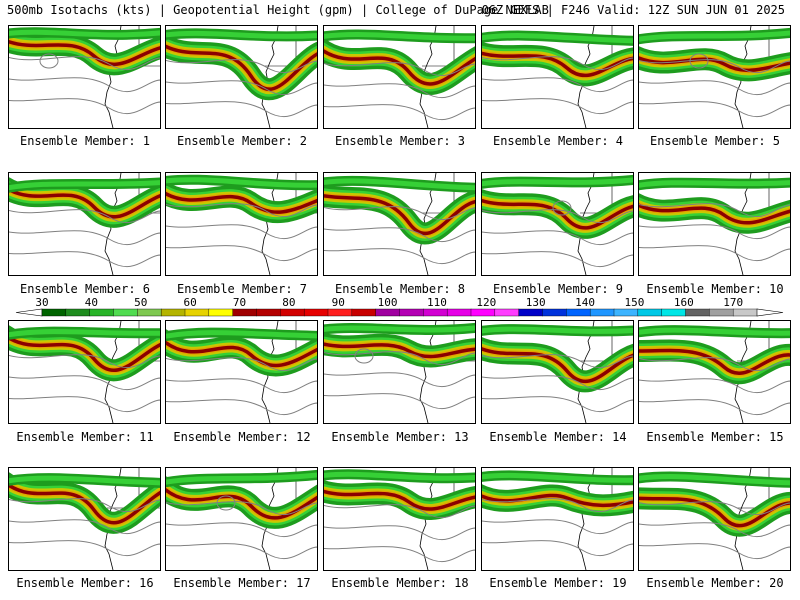  Describe the element at coordinates (85, 141) in the screenshot. I see `ensemble-member-label: Ensemble Member: 1` at that location.